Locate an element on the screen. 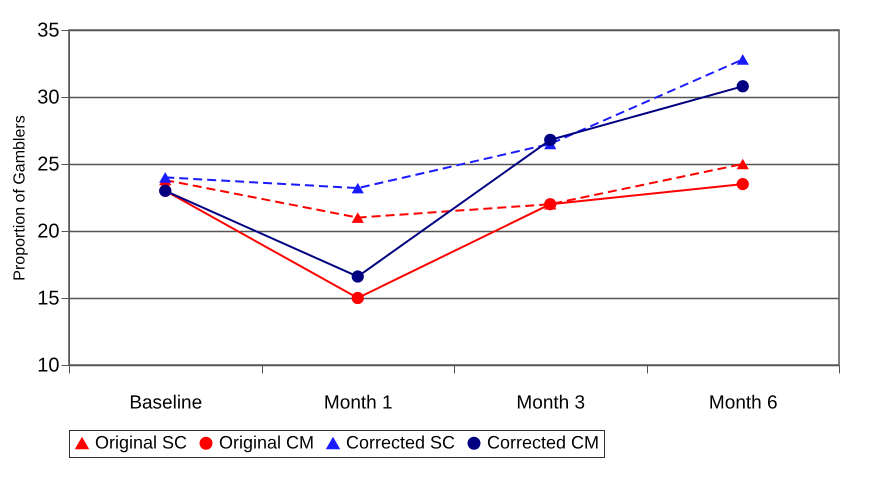  x-tick-label: Month 3 is located at coordinates (551, 403).